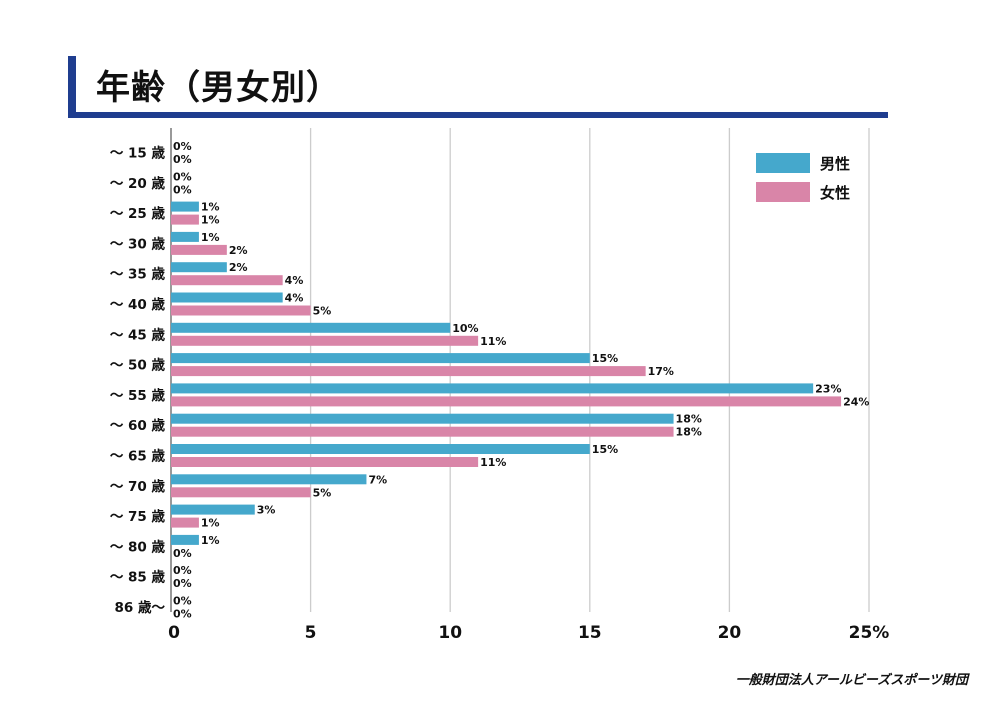 Image resolution: width=1000 pixels, height=712 pixels. I want to click on y-category-label: ～ 75 歳, so click(138, 516).